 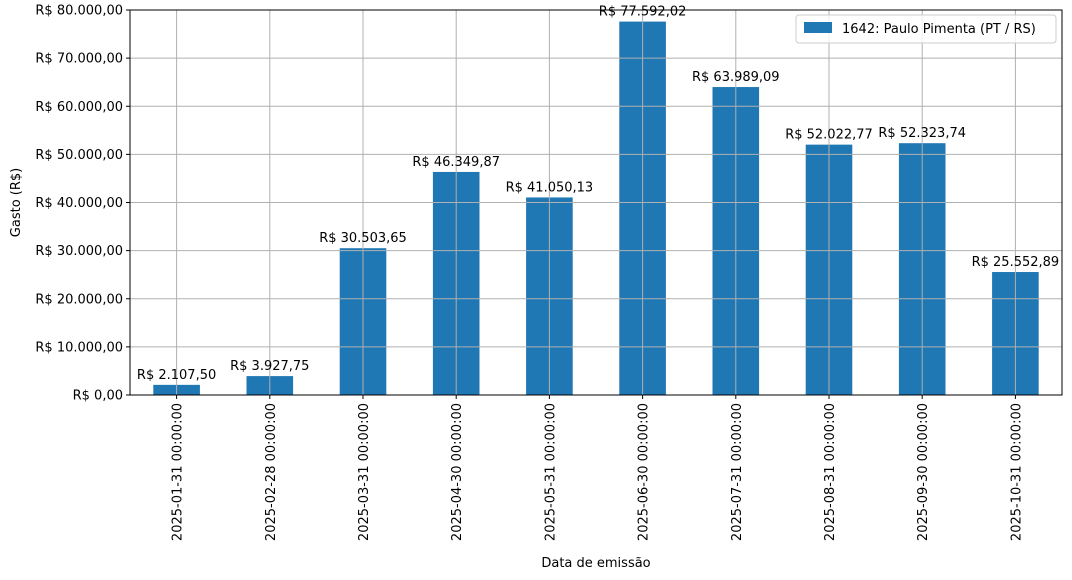 What do you see at coordinates (1016, 262) in the screenshot?
I see `bar-data-label: R$ 25.552,89` at bounding box center [1016, 262].